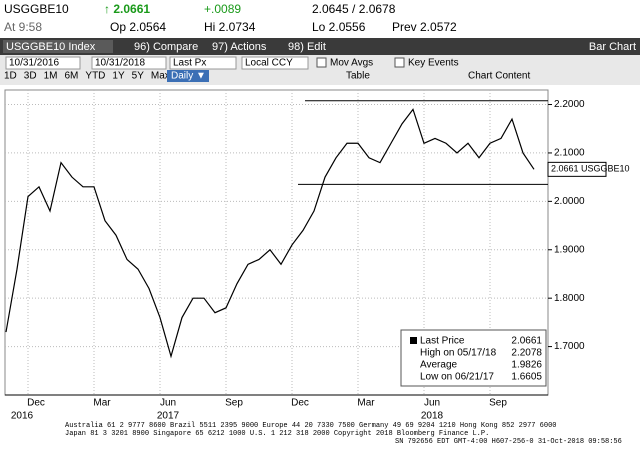 This screenshot has width=640, height=461. I want to click on currency-box, so click(275, 63).